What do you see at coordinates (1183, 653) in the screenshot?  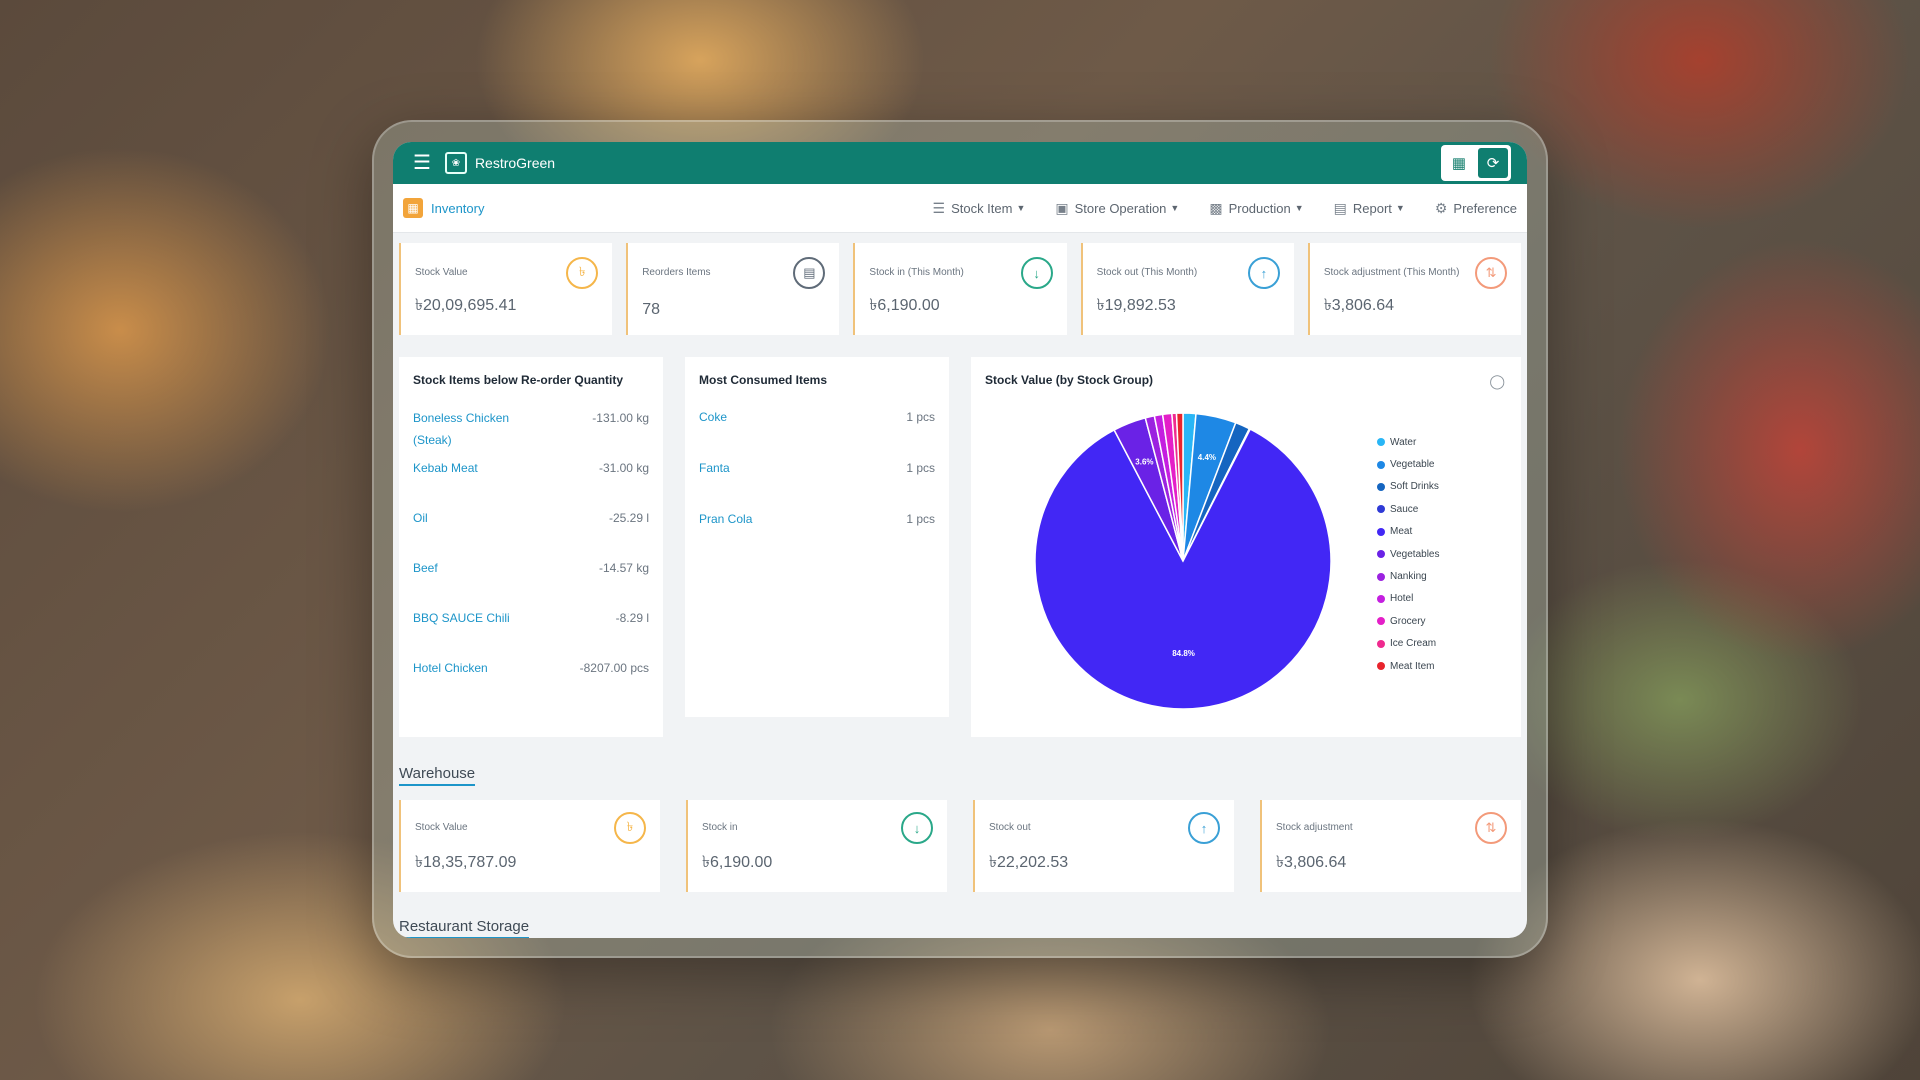 I see `pie-slice-label: 84.8%` at bounding box center [1183, 653].